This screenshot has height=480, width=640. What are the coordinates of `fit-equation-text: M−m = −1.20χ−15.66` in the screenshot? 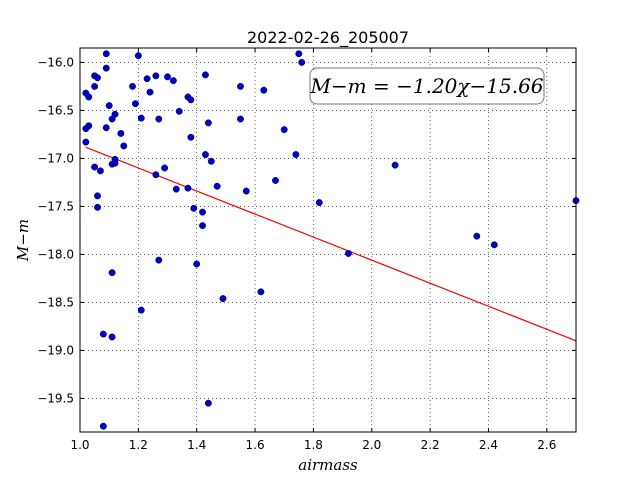 It's located at (426, 86).